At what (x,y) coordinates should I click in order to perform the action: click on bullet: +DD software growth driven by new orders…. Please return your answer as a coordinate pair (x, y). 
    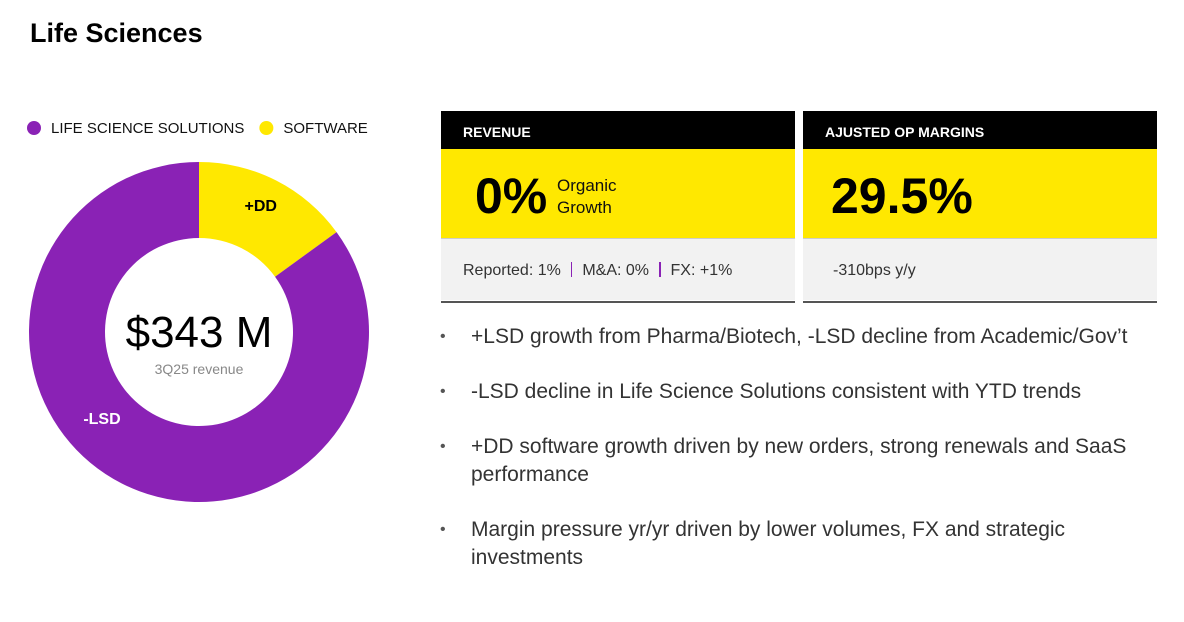
    Looking at the image, I should click on (790, 461).